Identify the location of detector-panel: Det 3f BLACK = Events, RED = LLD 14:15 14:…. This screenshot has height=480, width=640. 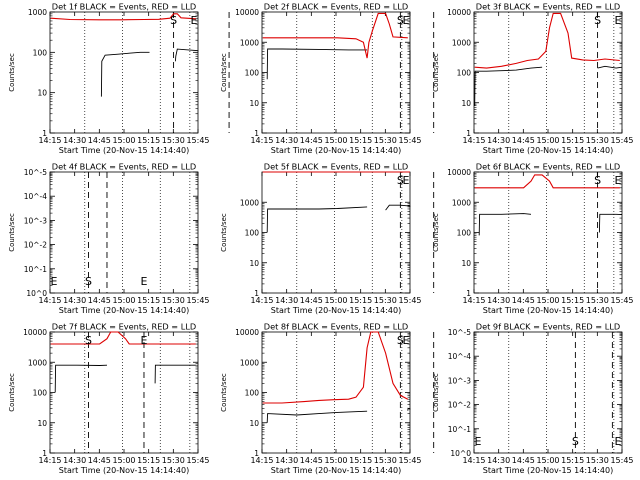
(533, 79).